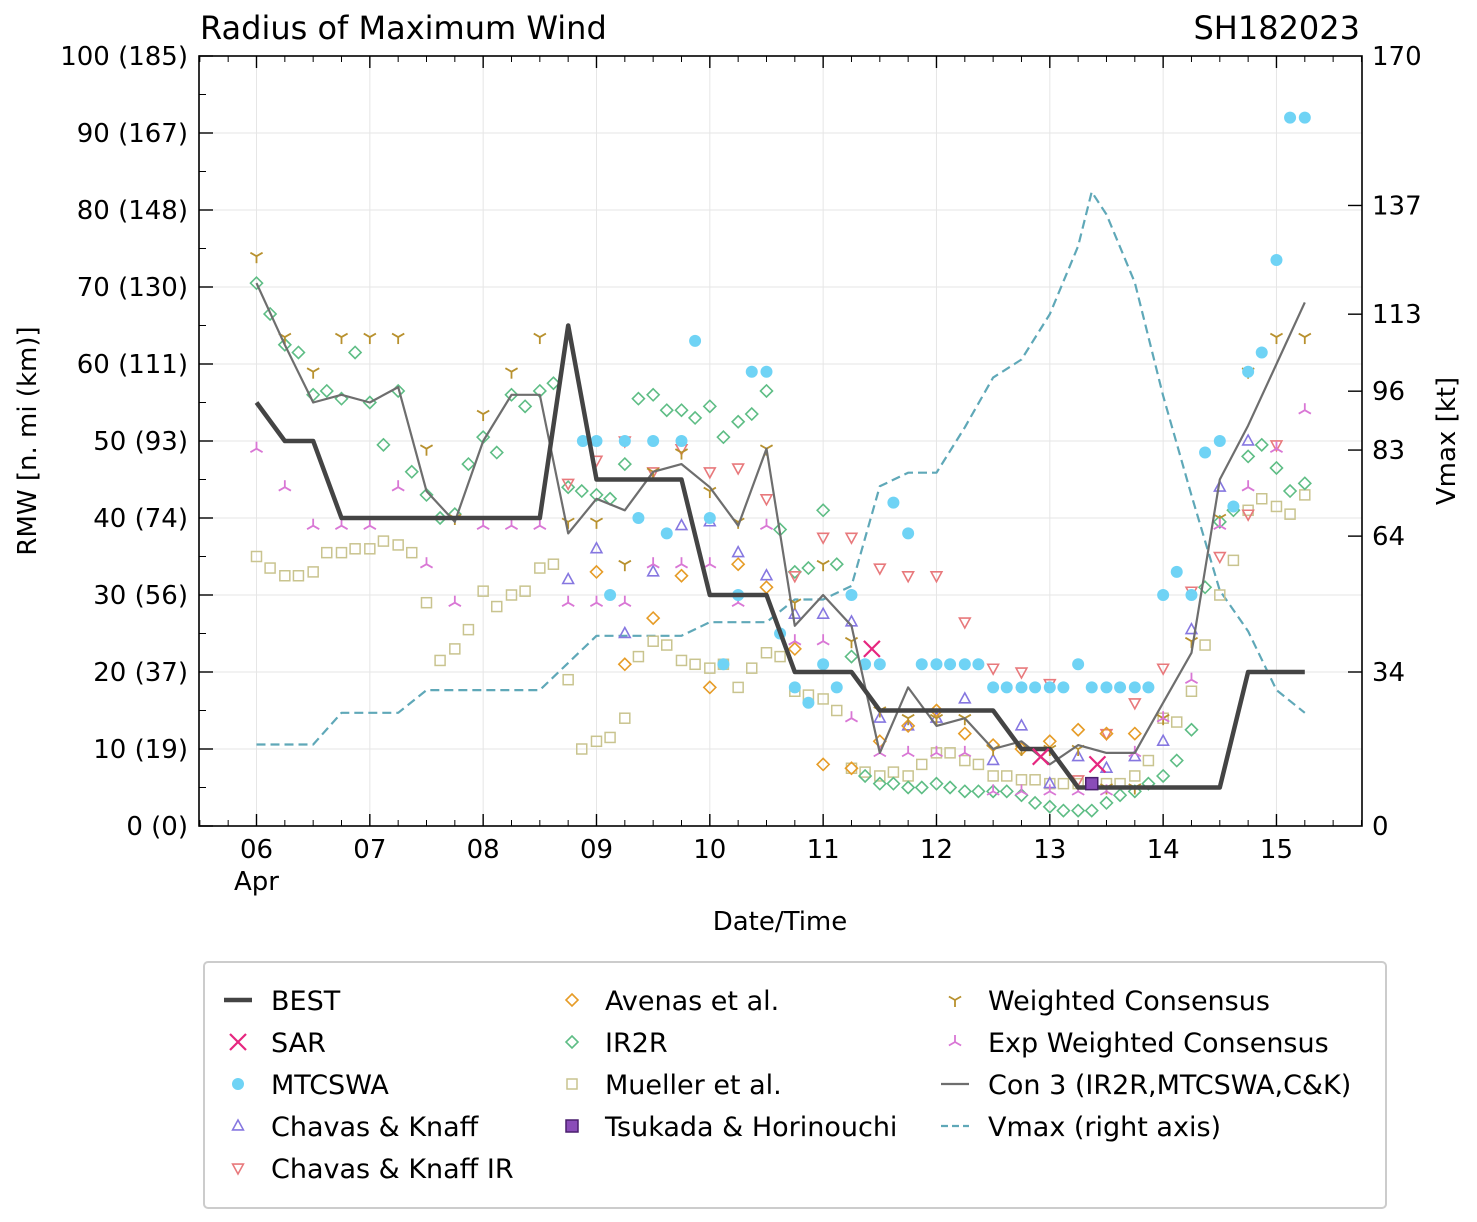 The width and height of the screenshot is (1477, 1222). I want to click on y-tick-label: 90 (167), so click(132, 134).